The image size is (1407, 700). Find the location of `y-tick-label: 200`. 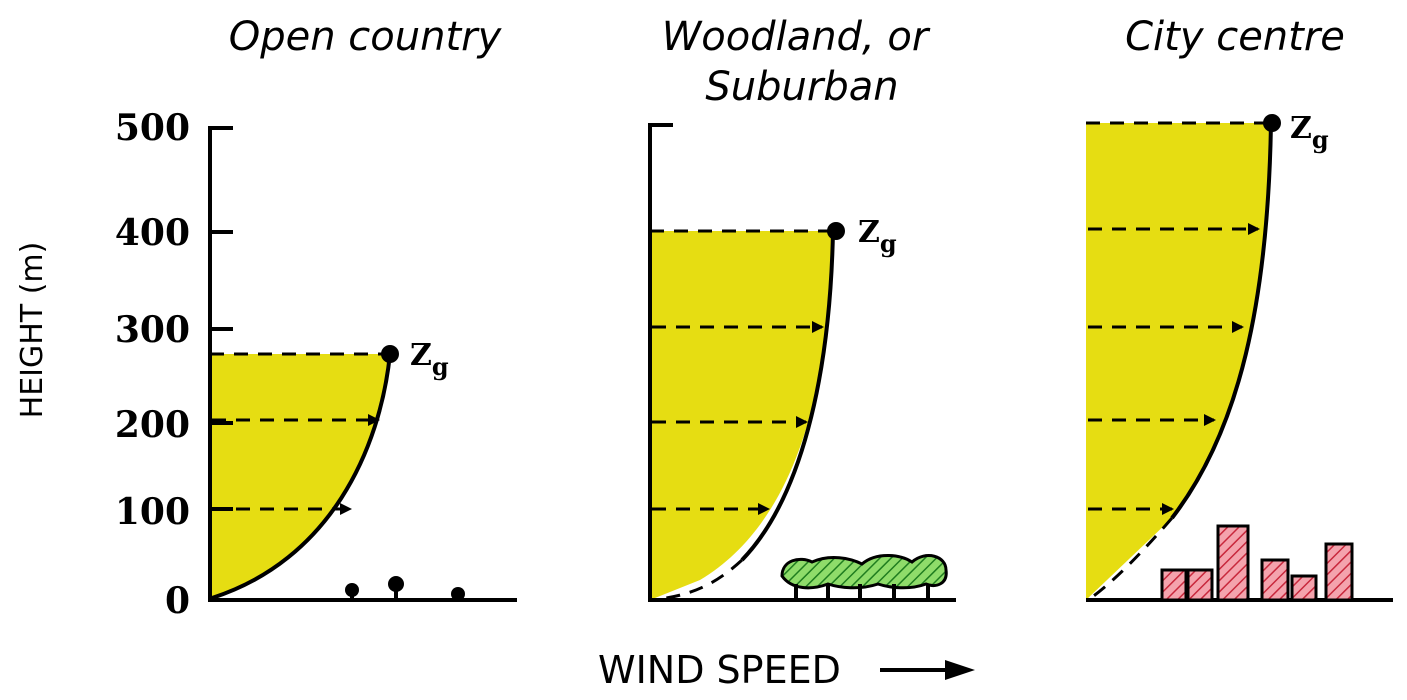

y-tick-label: 200 is located at coordinates (152, 425).